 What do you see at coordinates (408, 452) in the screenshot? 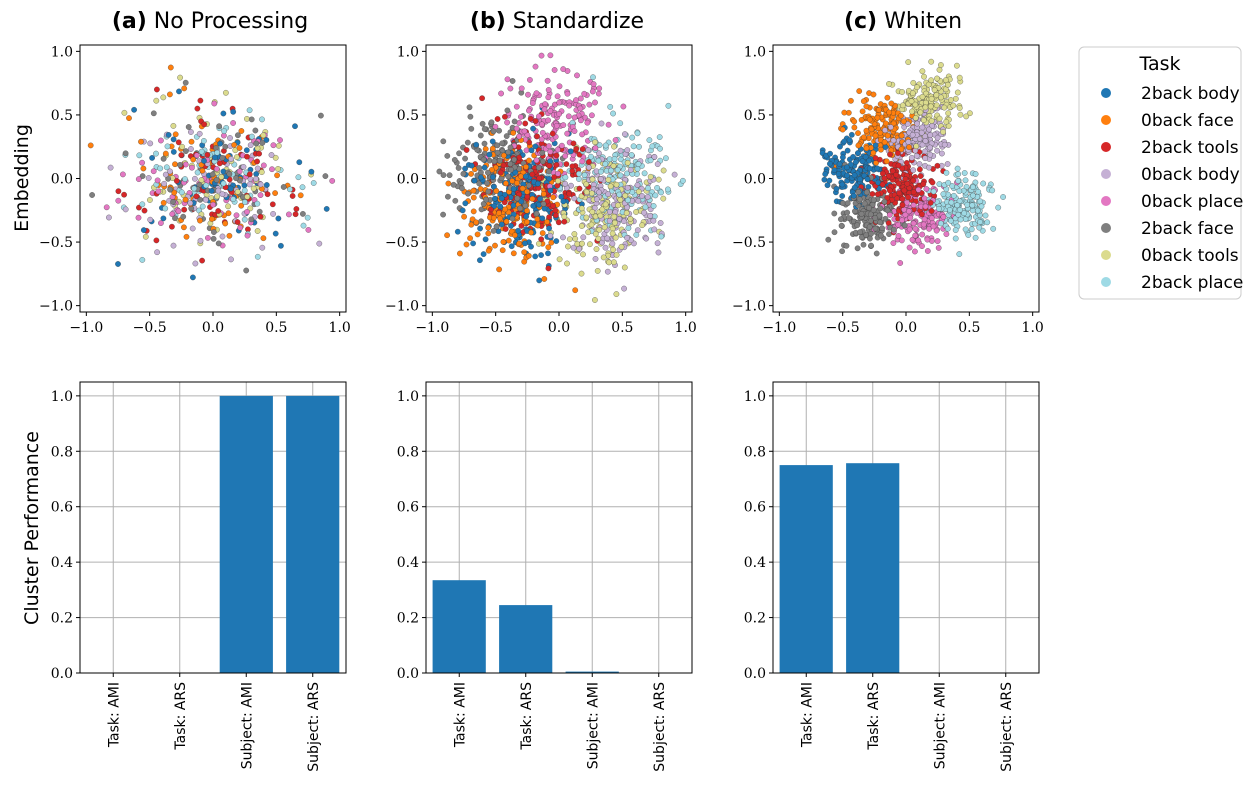
I see `y-tick-label: 0.8` at bounding box center [408, 452].